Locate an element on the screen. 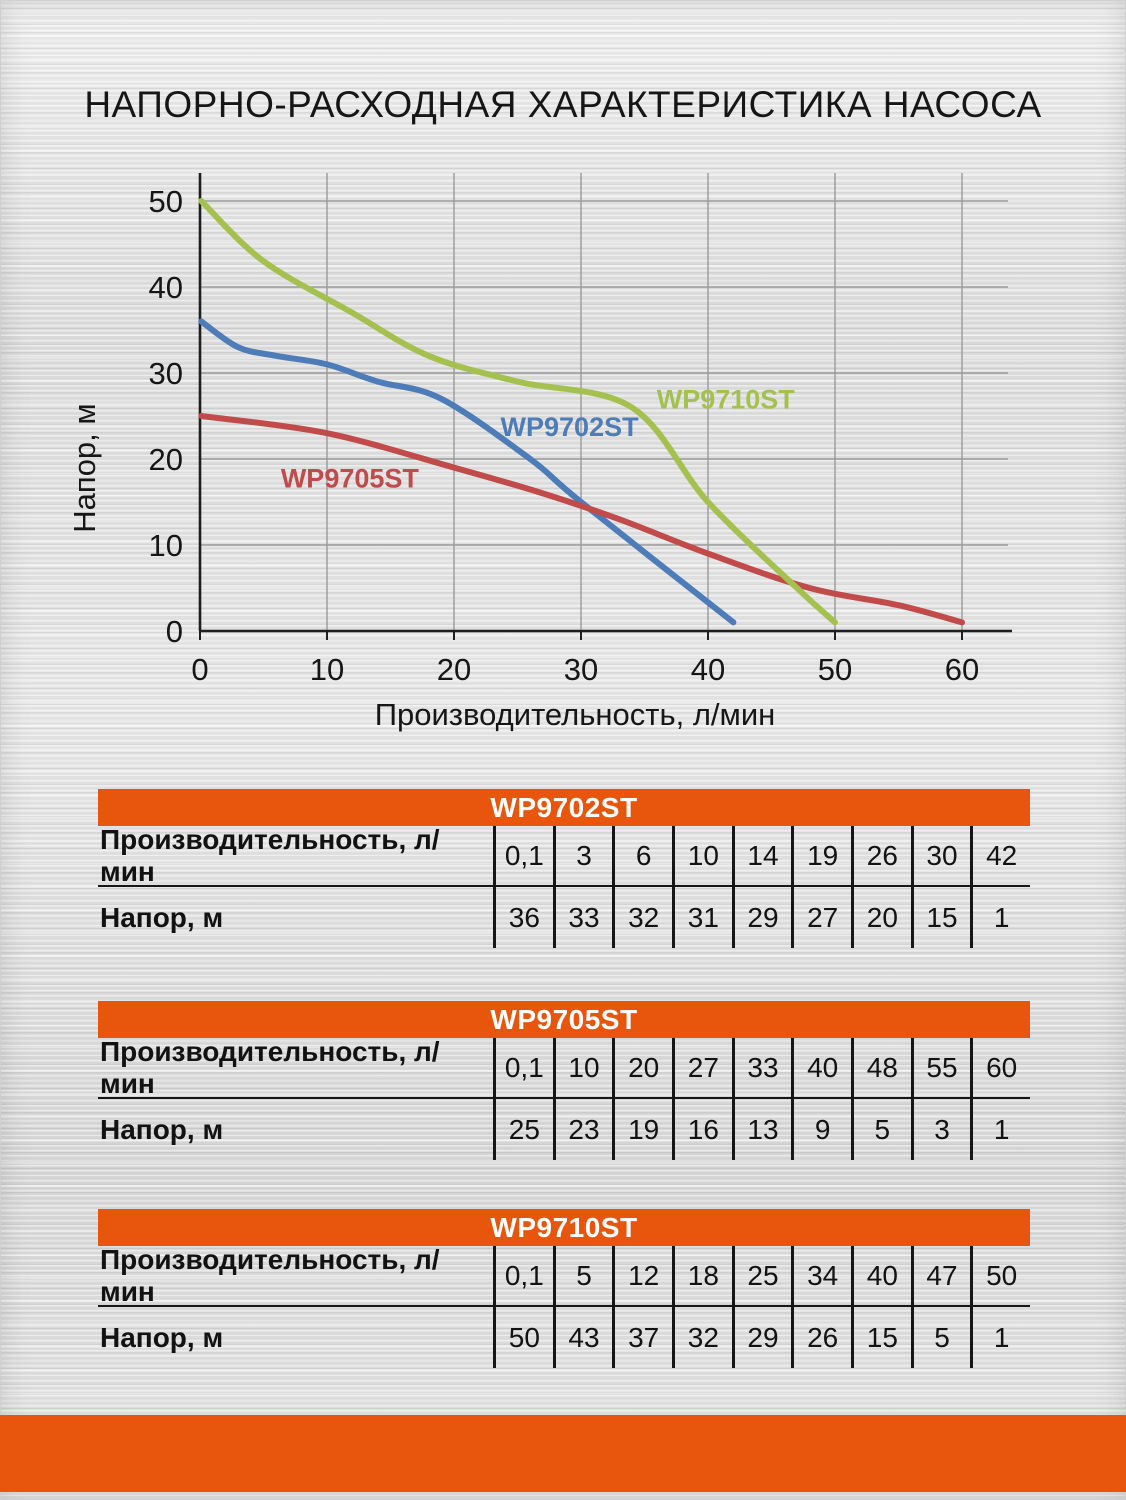  x-tick-label: 30 is located at coordinates (581, 669).